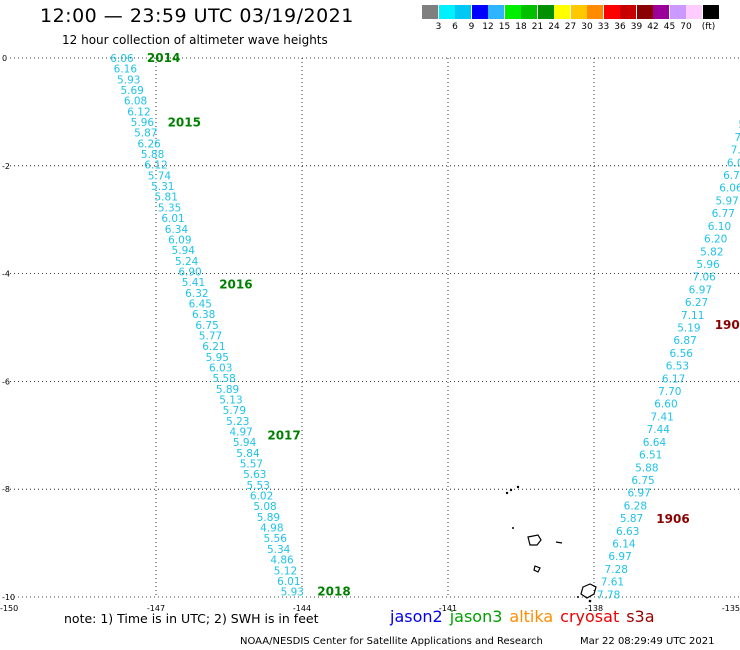  What do you see at coordinates (156, 608) in the screenshot?
I see `lon-tick-label: -147` at bounding box center [156, 608].